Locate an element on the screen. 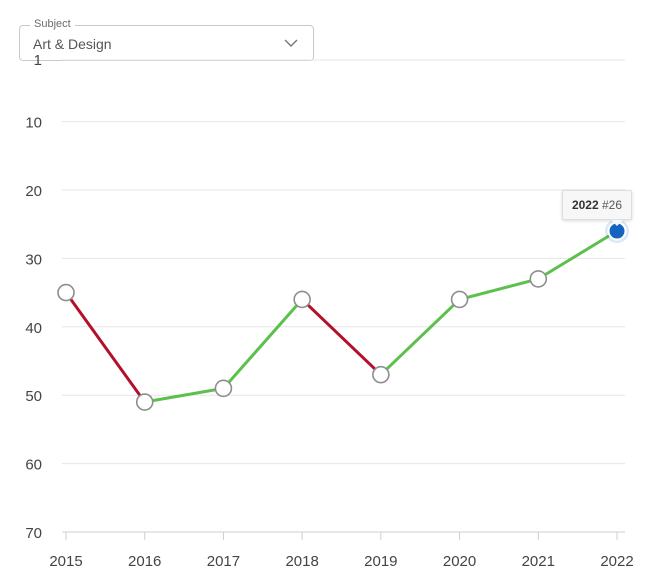  tooltip-arrow is located at coordinates (617, 223).